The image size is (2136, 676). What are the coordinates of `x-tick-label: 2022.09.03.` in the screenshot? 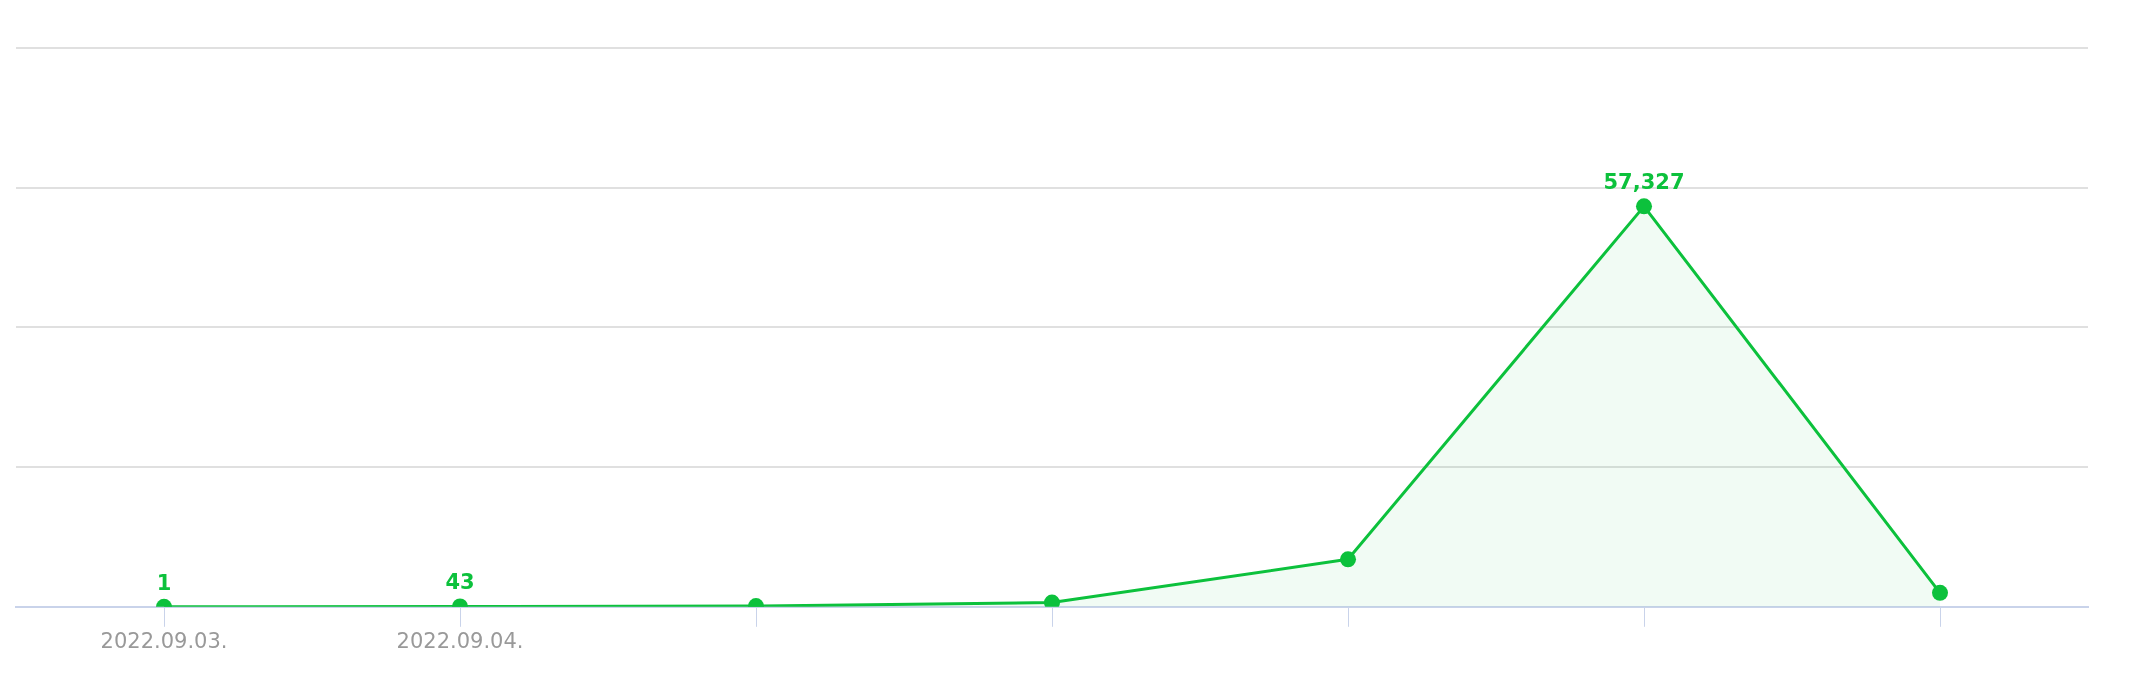 It's located at (164, 640).